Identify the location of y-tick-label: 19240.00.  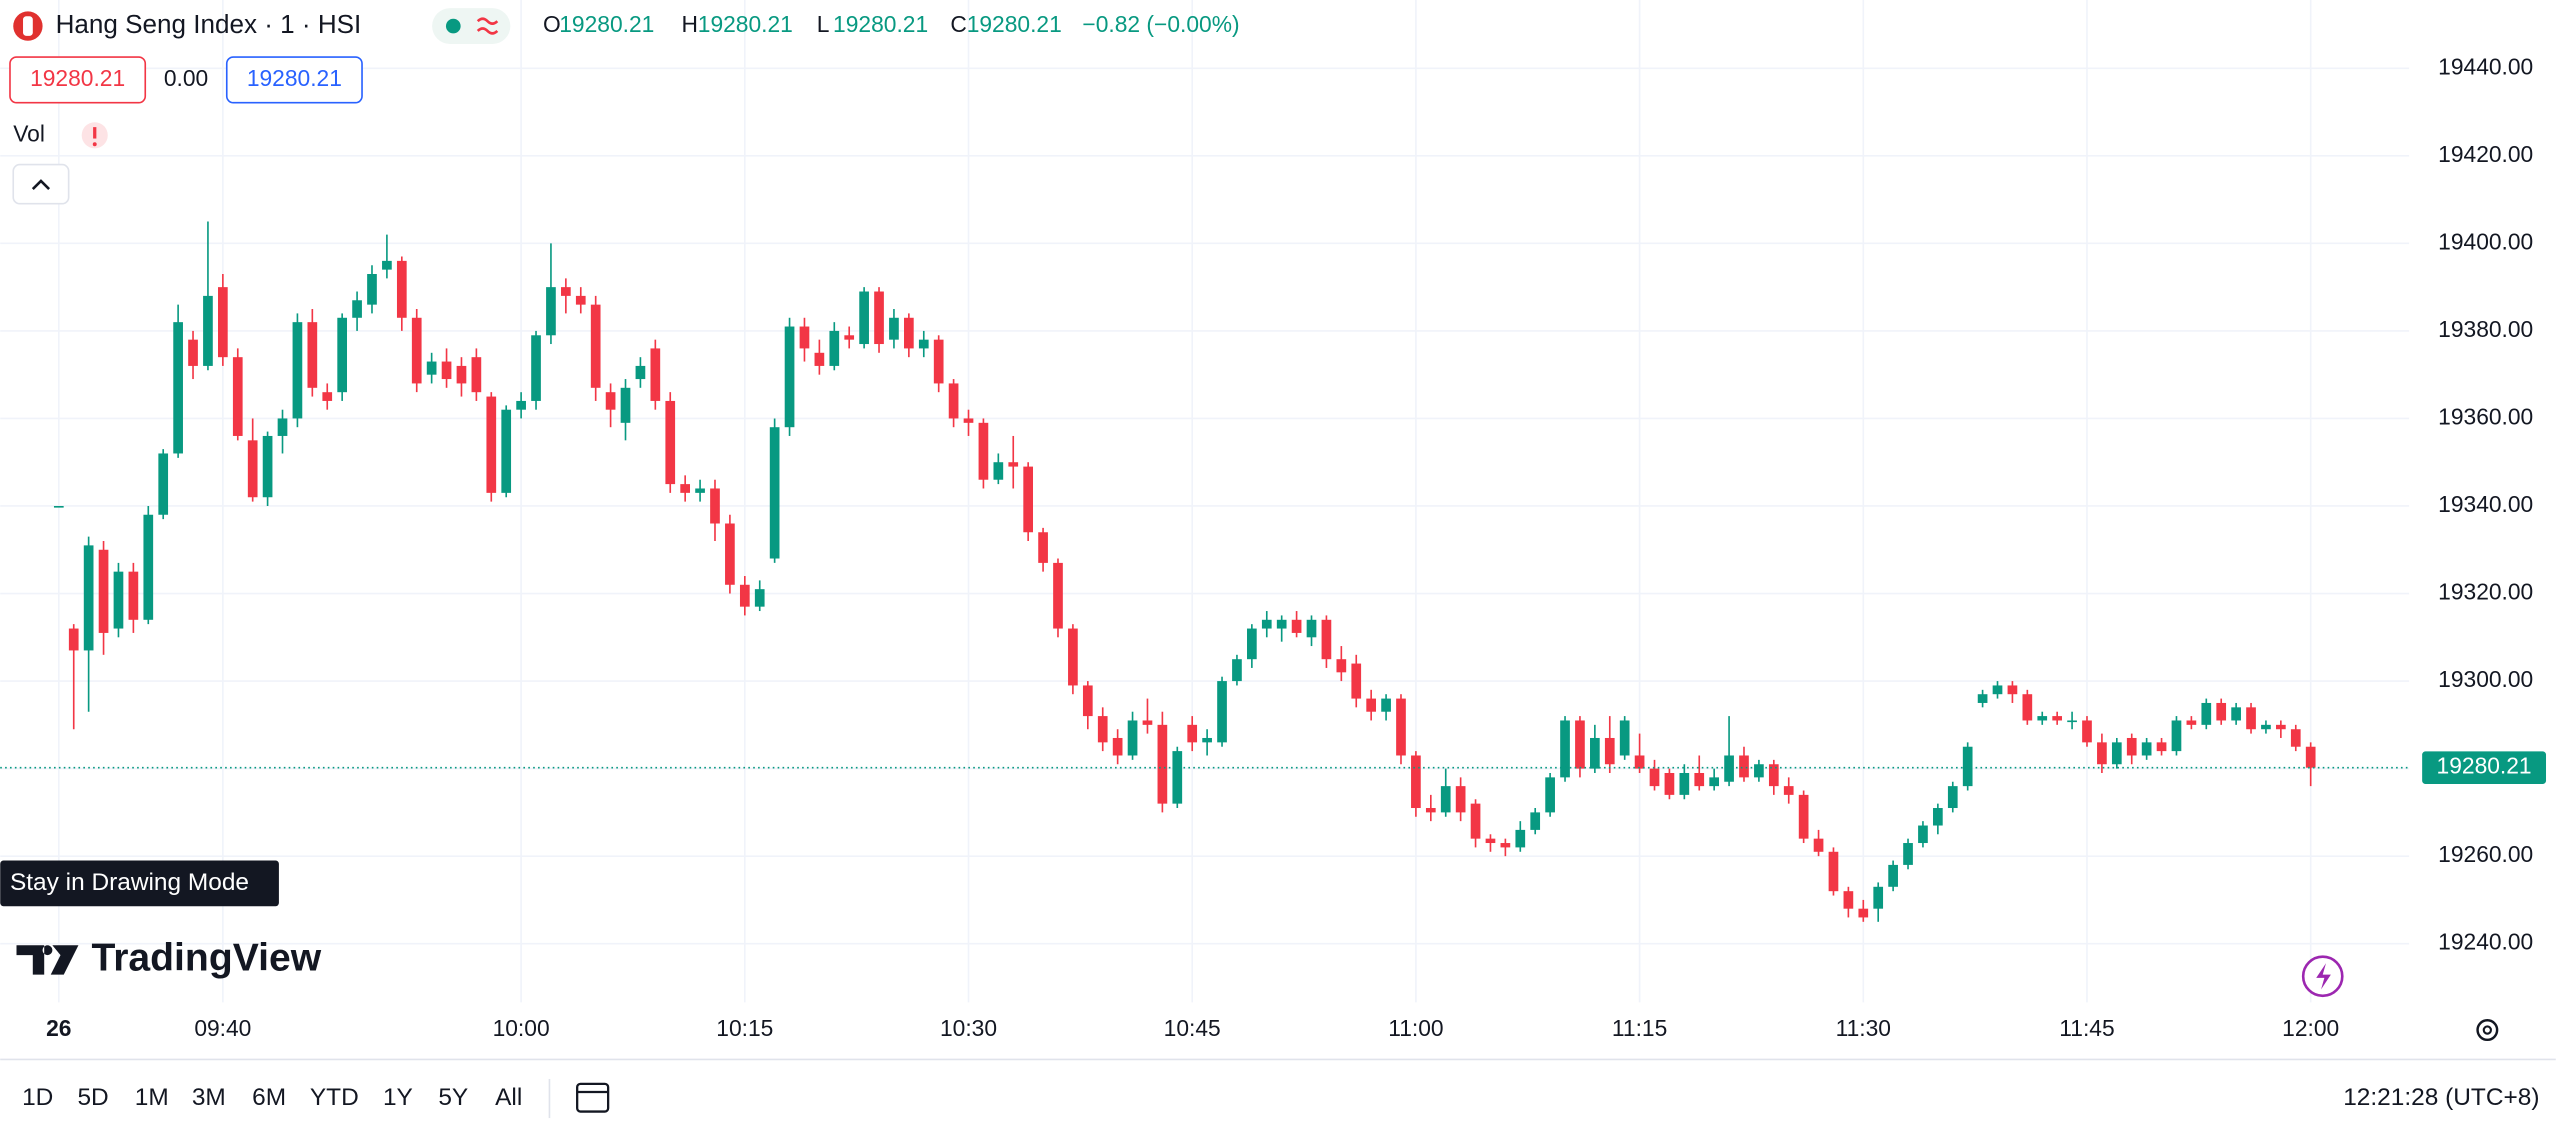
(2485, 942).